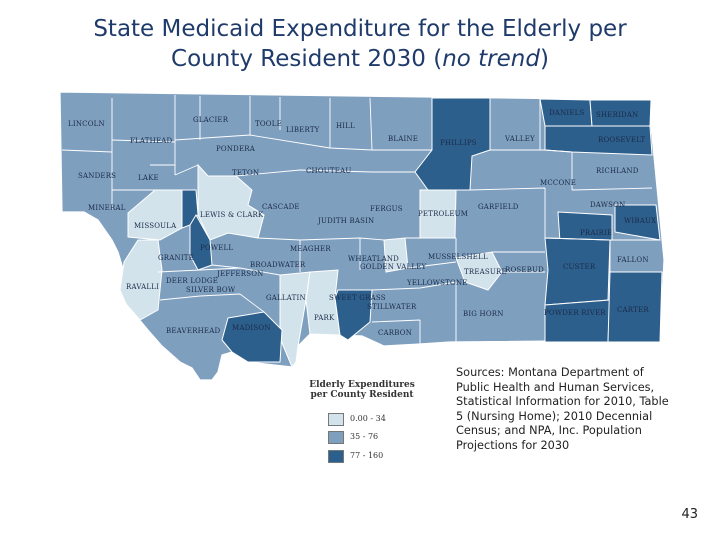 Image resolution: width=720 pixels, height=540 pixels. Describe the element at coordinates (148, 178) in the screenshot. I see `label-lake: LAKE` at that location.